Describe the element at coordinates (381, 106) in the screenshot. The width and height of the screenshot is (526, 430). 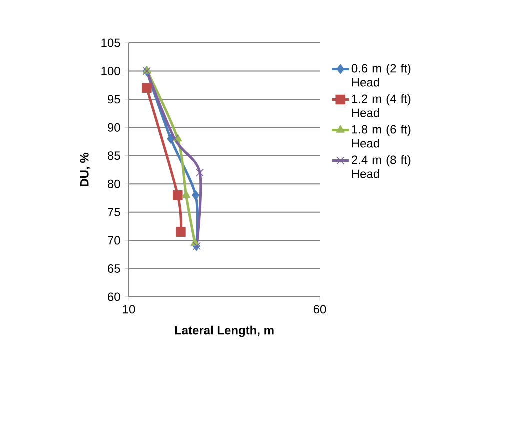
I see `legend-label: 1.2 m (4 ft) Head` at that location.